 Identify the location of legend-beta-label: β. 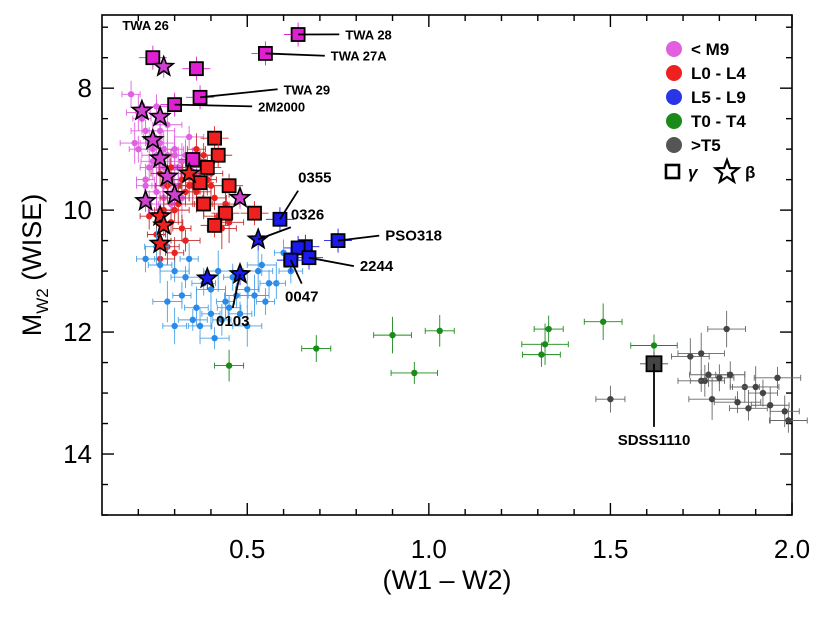
(750, 172).